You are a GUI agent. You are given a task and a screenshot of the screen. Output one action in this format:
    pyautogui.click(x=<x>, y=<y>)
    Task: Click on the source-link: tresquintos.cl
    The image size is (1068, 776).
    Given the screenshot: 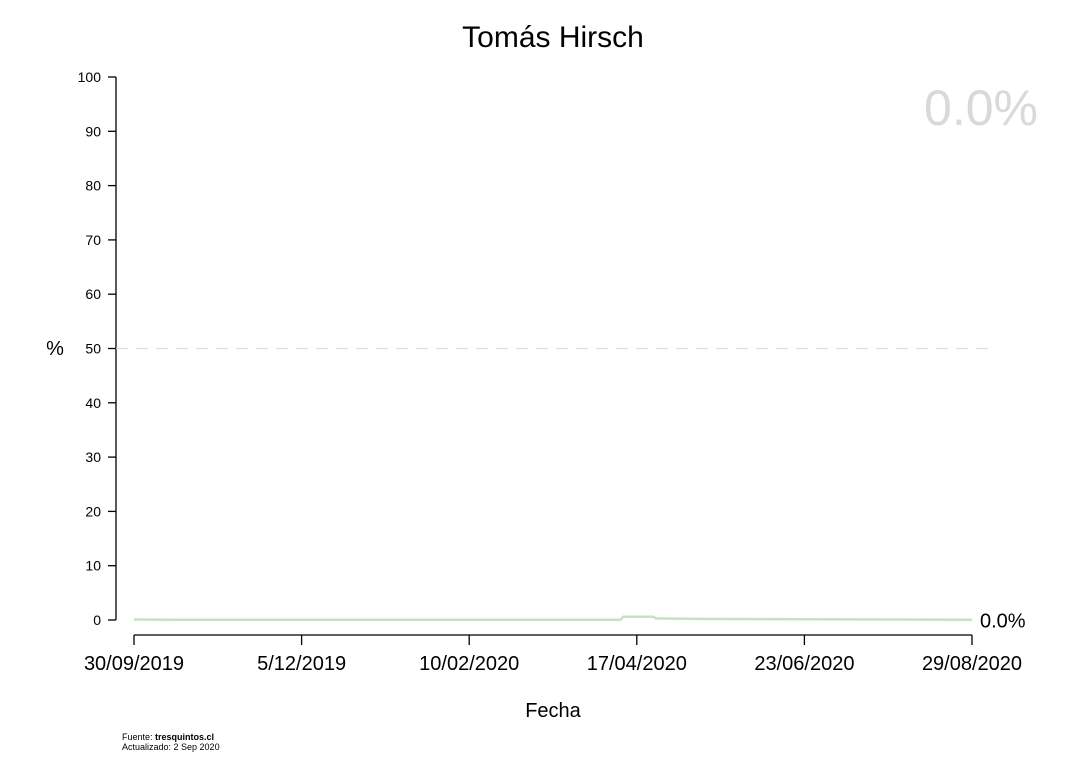 What is the action you would take?
    pyautogui.click(x=185, y=737)
    